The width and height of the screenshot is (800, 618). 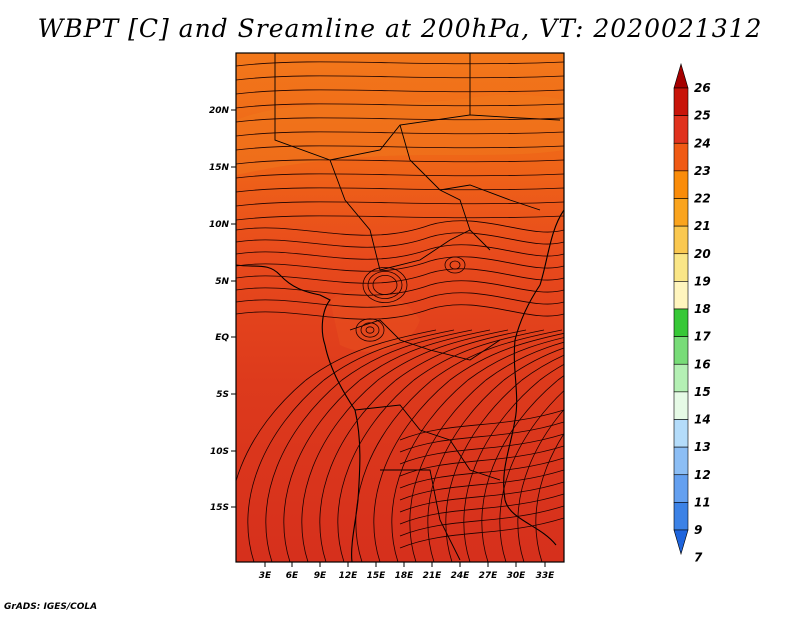 I want to click on colorbar-label: 12, so click(x=702, y=475).